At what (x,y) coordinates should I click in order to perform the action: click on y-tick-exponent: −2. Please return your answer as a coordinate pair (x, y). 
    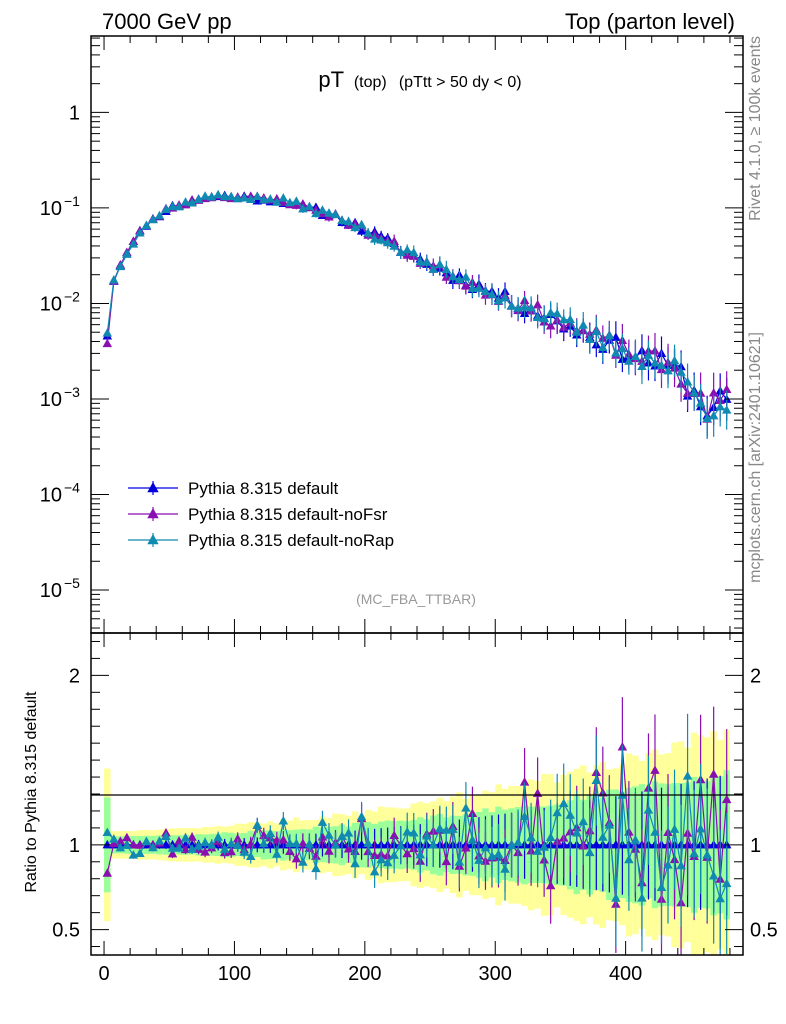
    Looking at the image, I should click on (72, 296).